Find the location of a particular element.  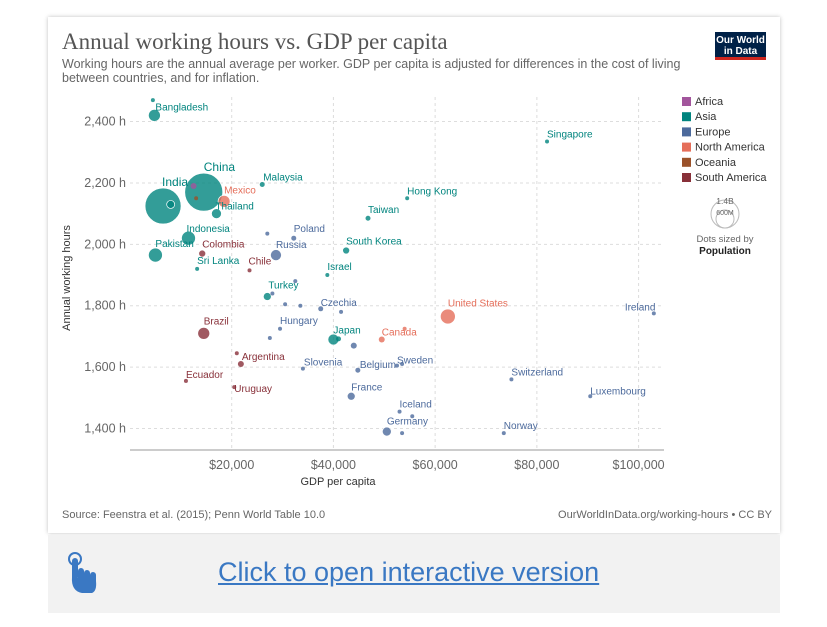

point-label: Mexico is located at coordinates (240, 190).